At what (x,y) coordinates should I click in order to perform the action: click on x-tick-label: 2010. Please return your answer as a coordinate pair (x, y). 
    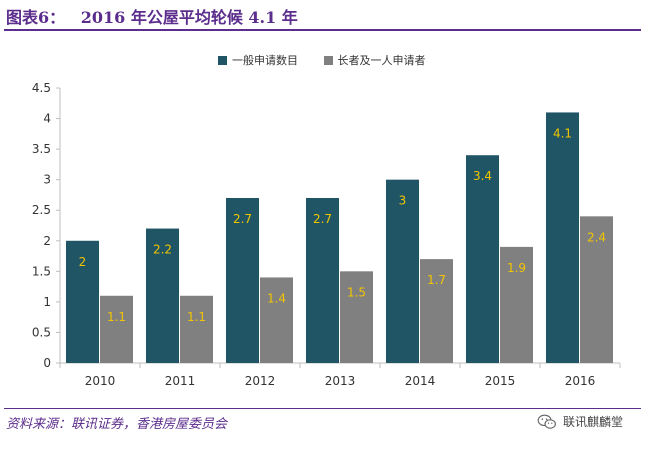
    Looking at the image, I should click on (100, 381).